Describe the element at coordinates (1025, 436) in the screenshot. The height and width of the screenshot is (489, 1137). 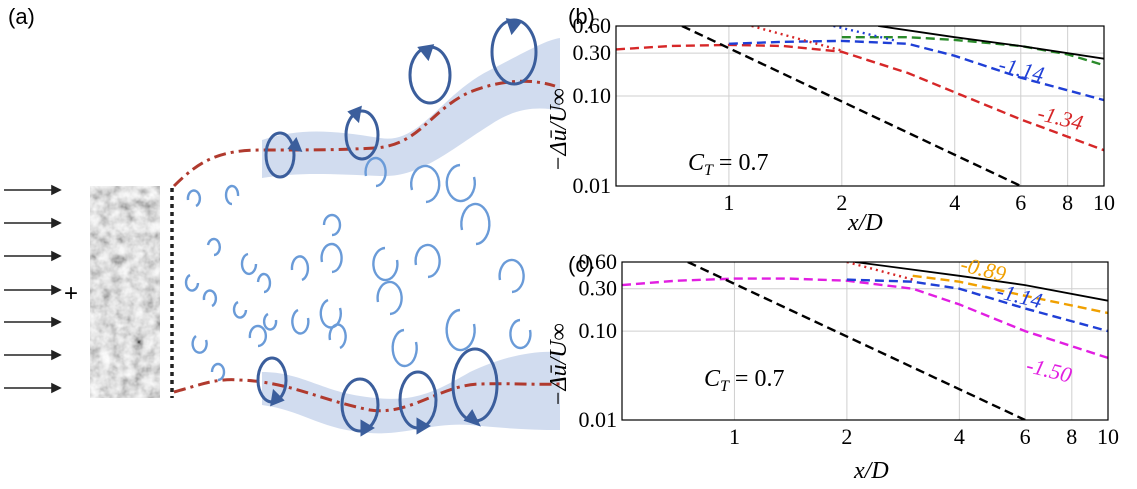
I see `x-tick-label: 6` at that location.